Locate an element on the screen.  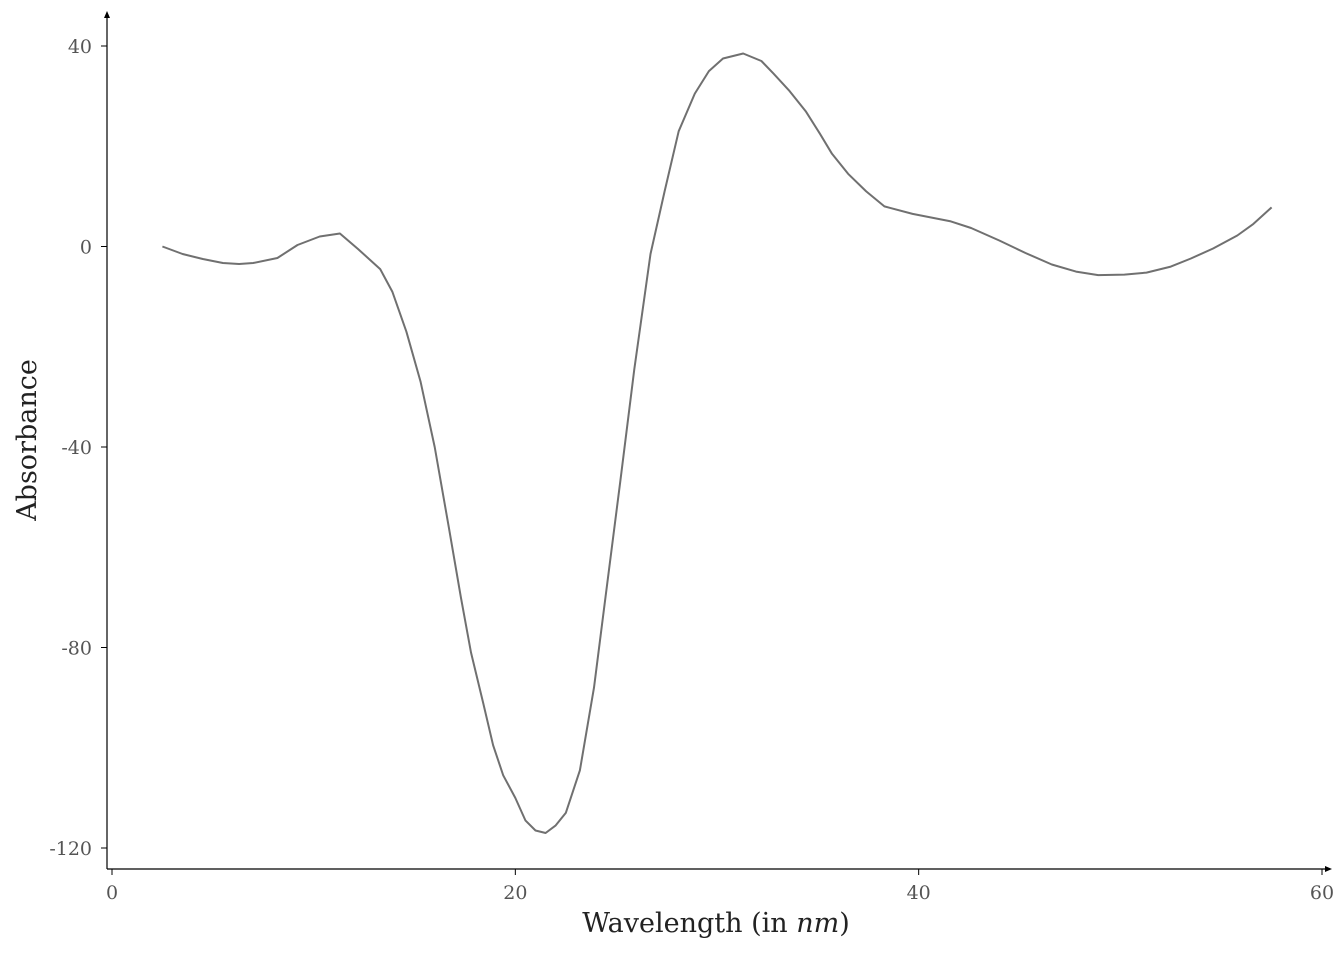
y-tick-label: -40 is located at coordinates (76, 448).